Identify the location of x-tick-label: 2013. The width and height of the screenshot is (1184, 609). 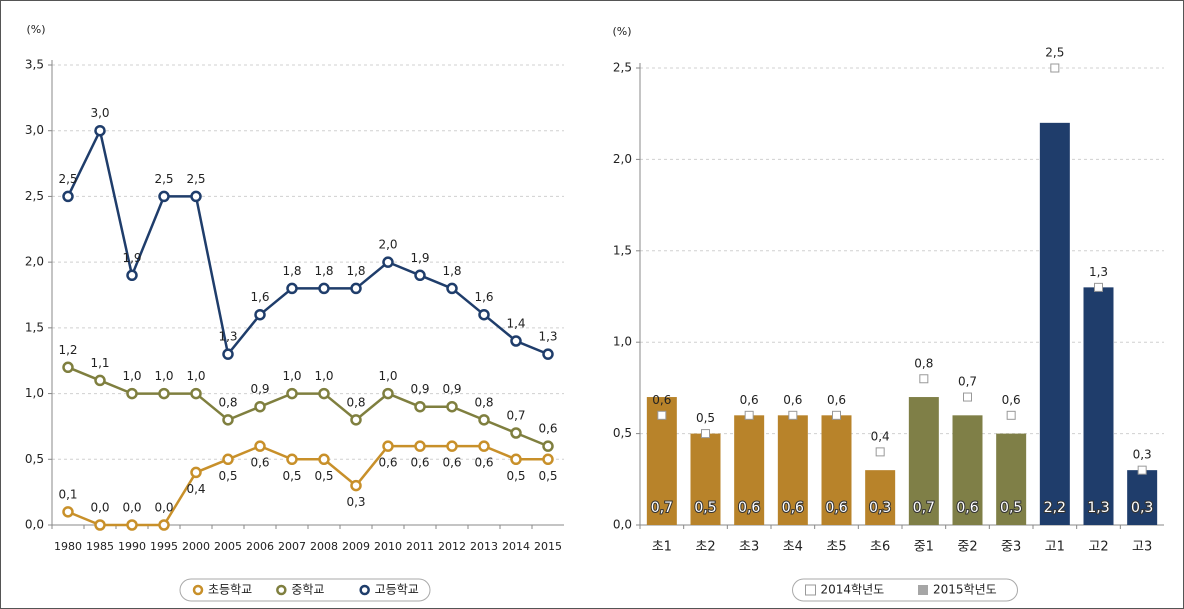
(484, 546).